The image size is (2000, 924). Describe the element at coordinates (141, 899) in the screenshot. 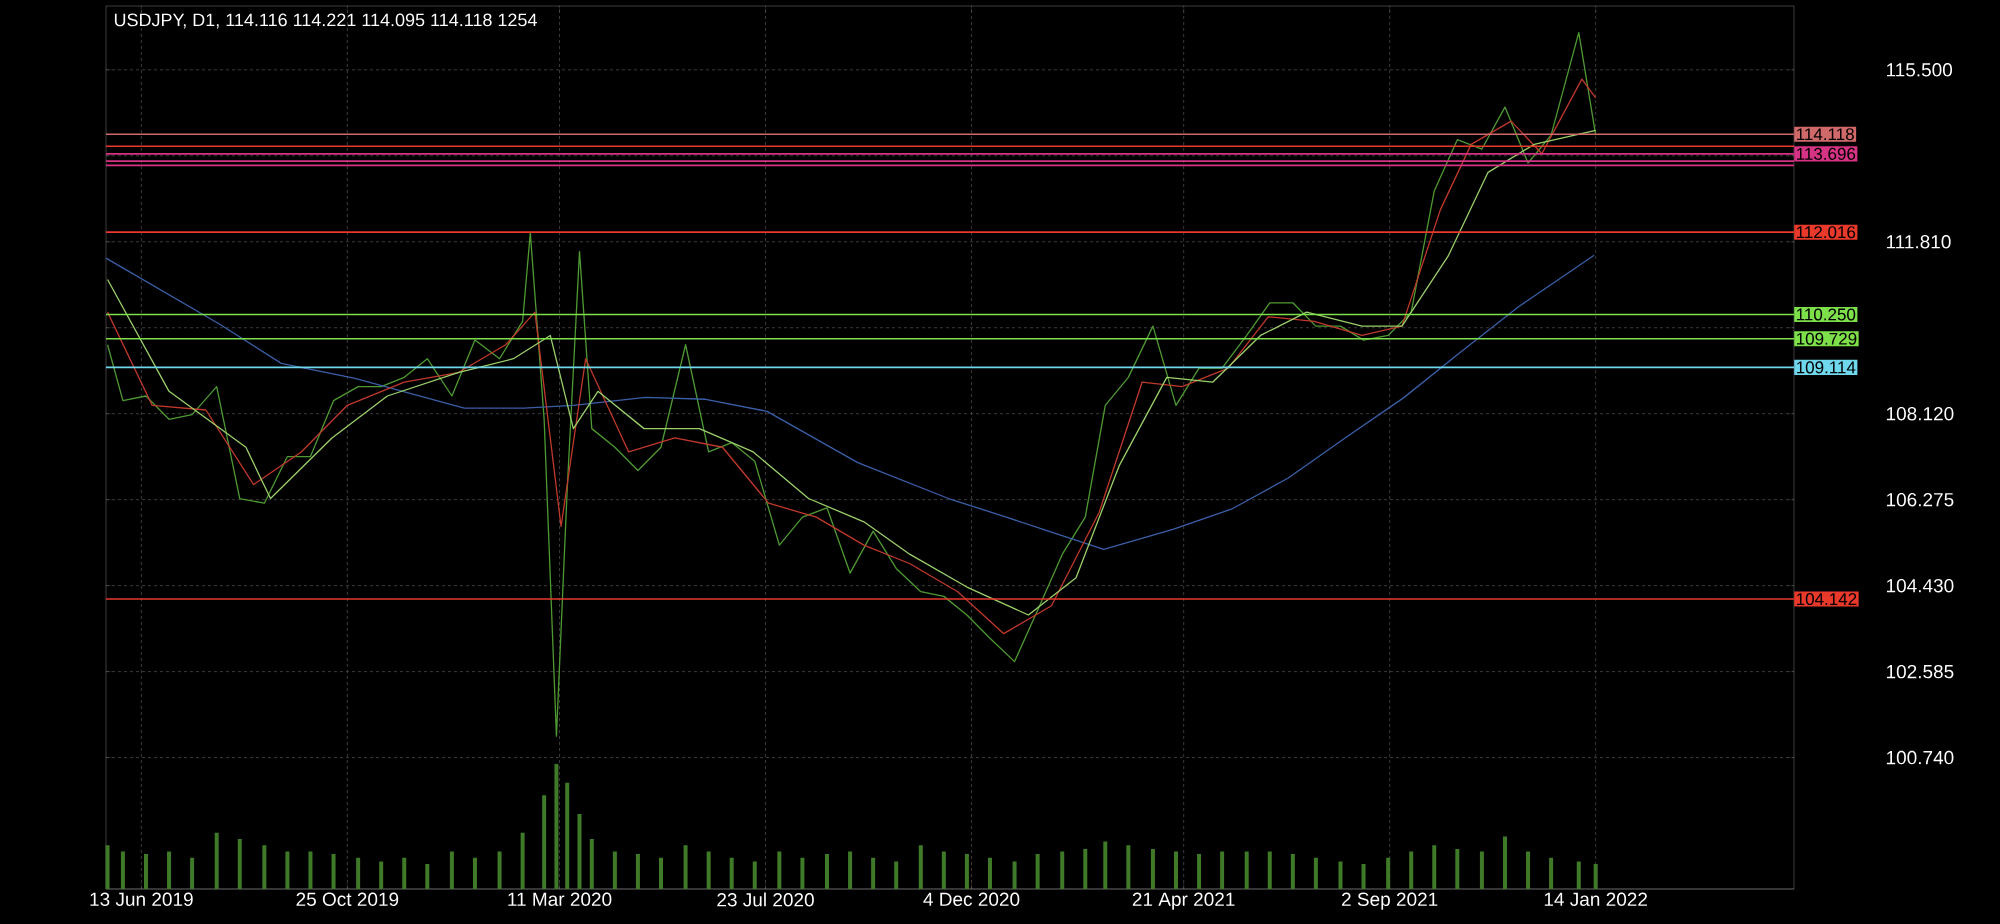

I see `x-tick-label: 13 Jun 2019` at that location.